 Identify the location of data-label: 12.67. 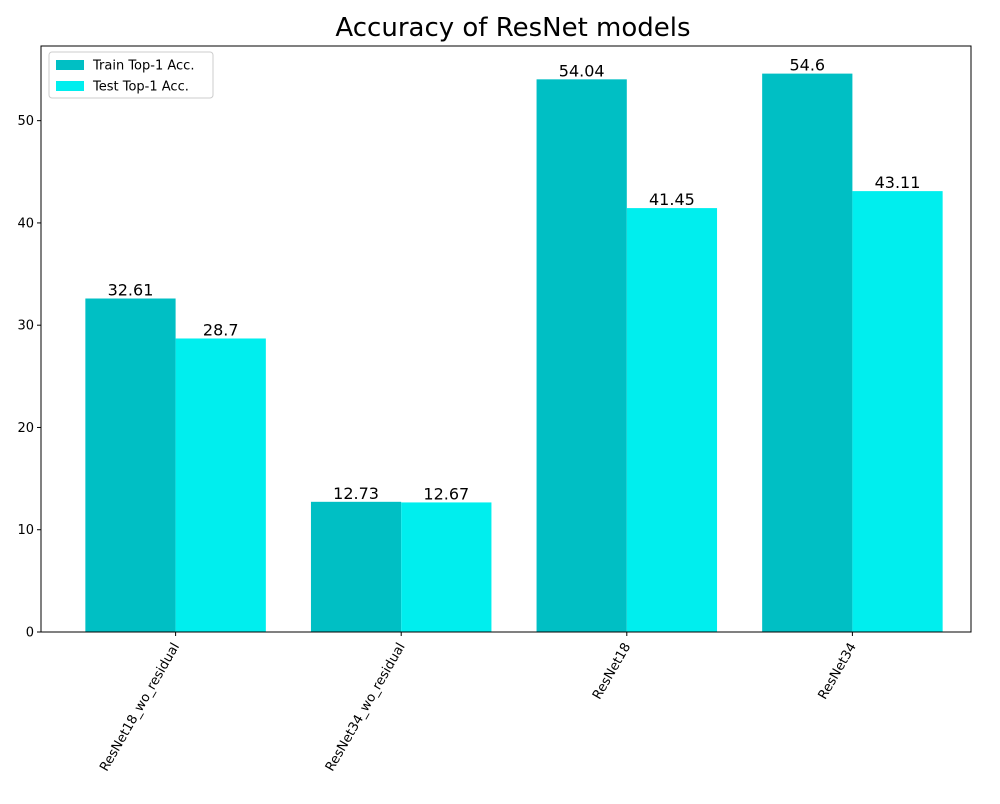
(446, 493).